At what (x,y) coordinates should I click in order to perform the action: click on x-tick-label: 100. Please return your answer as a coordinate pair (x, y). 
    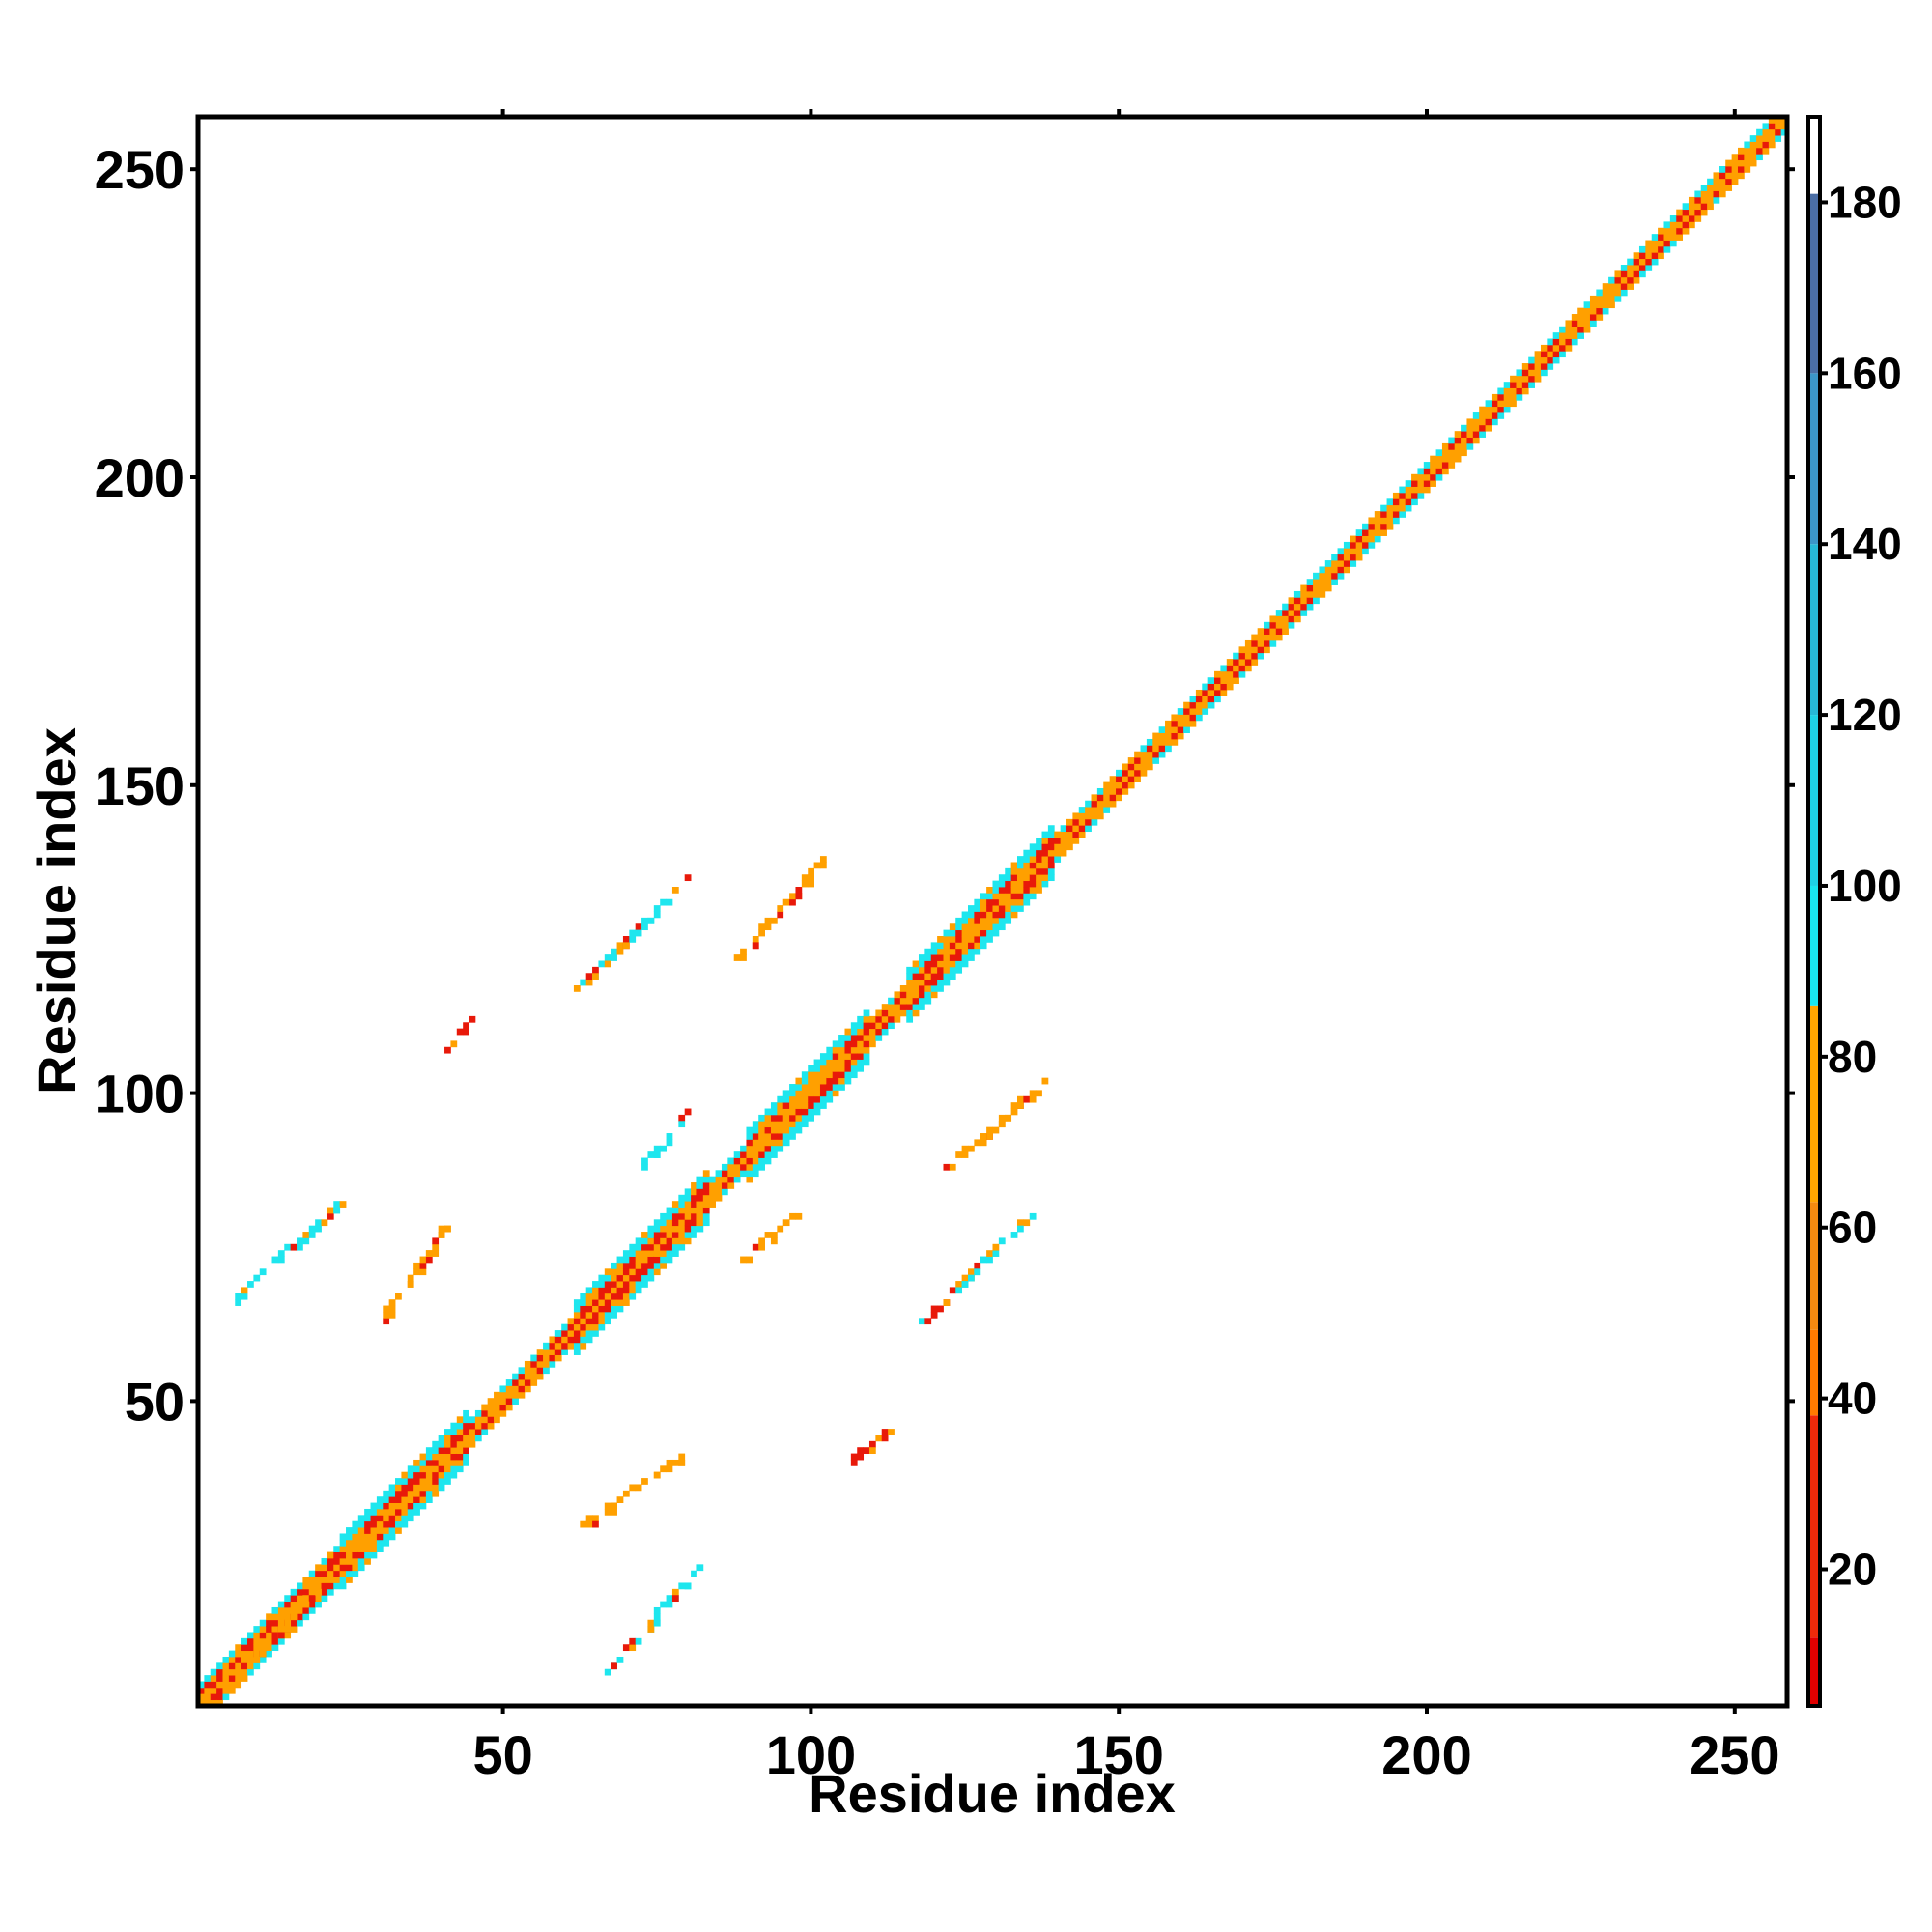
    Looking at the image, I should click on (811, 1754).